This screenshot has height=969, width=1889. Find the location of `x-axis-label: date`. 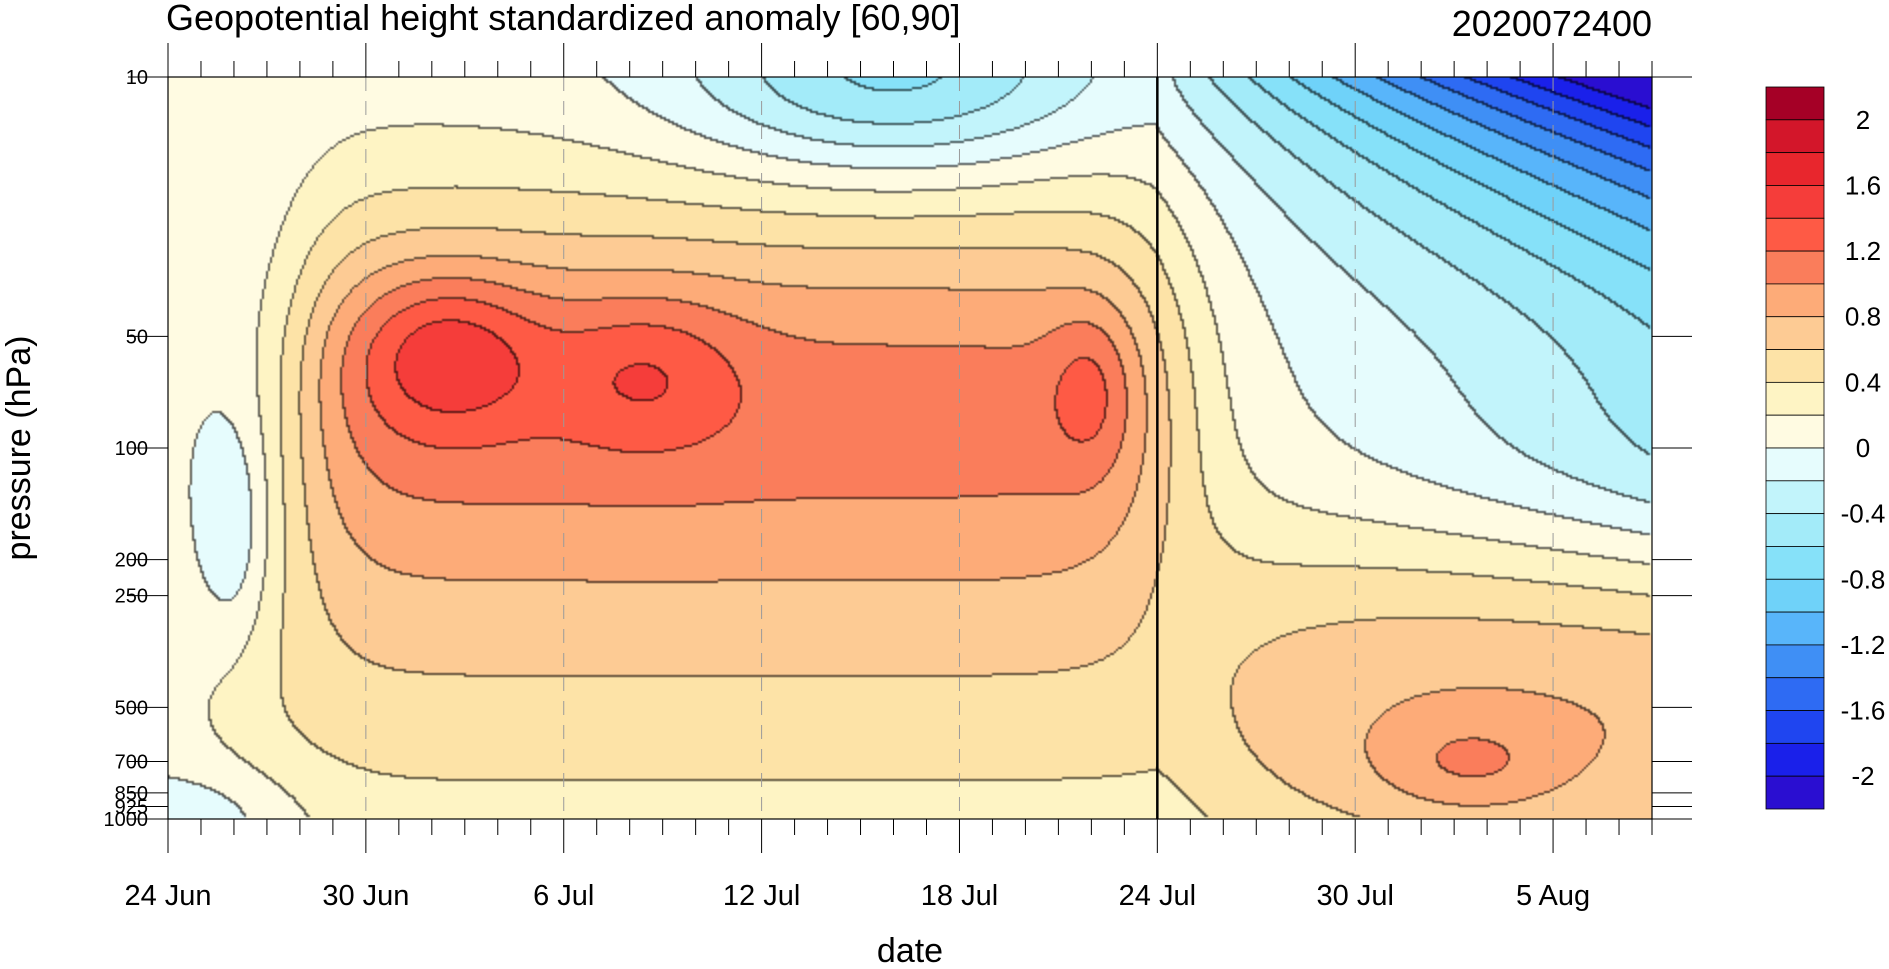

x-axis-label: date is located at coordinates (910, 950).